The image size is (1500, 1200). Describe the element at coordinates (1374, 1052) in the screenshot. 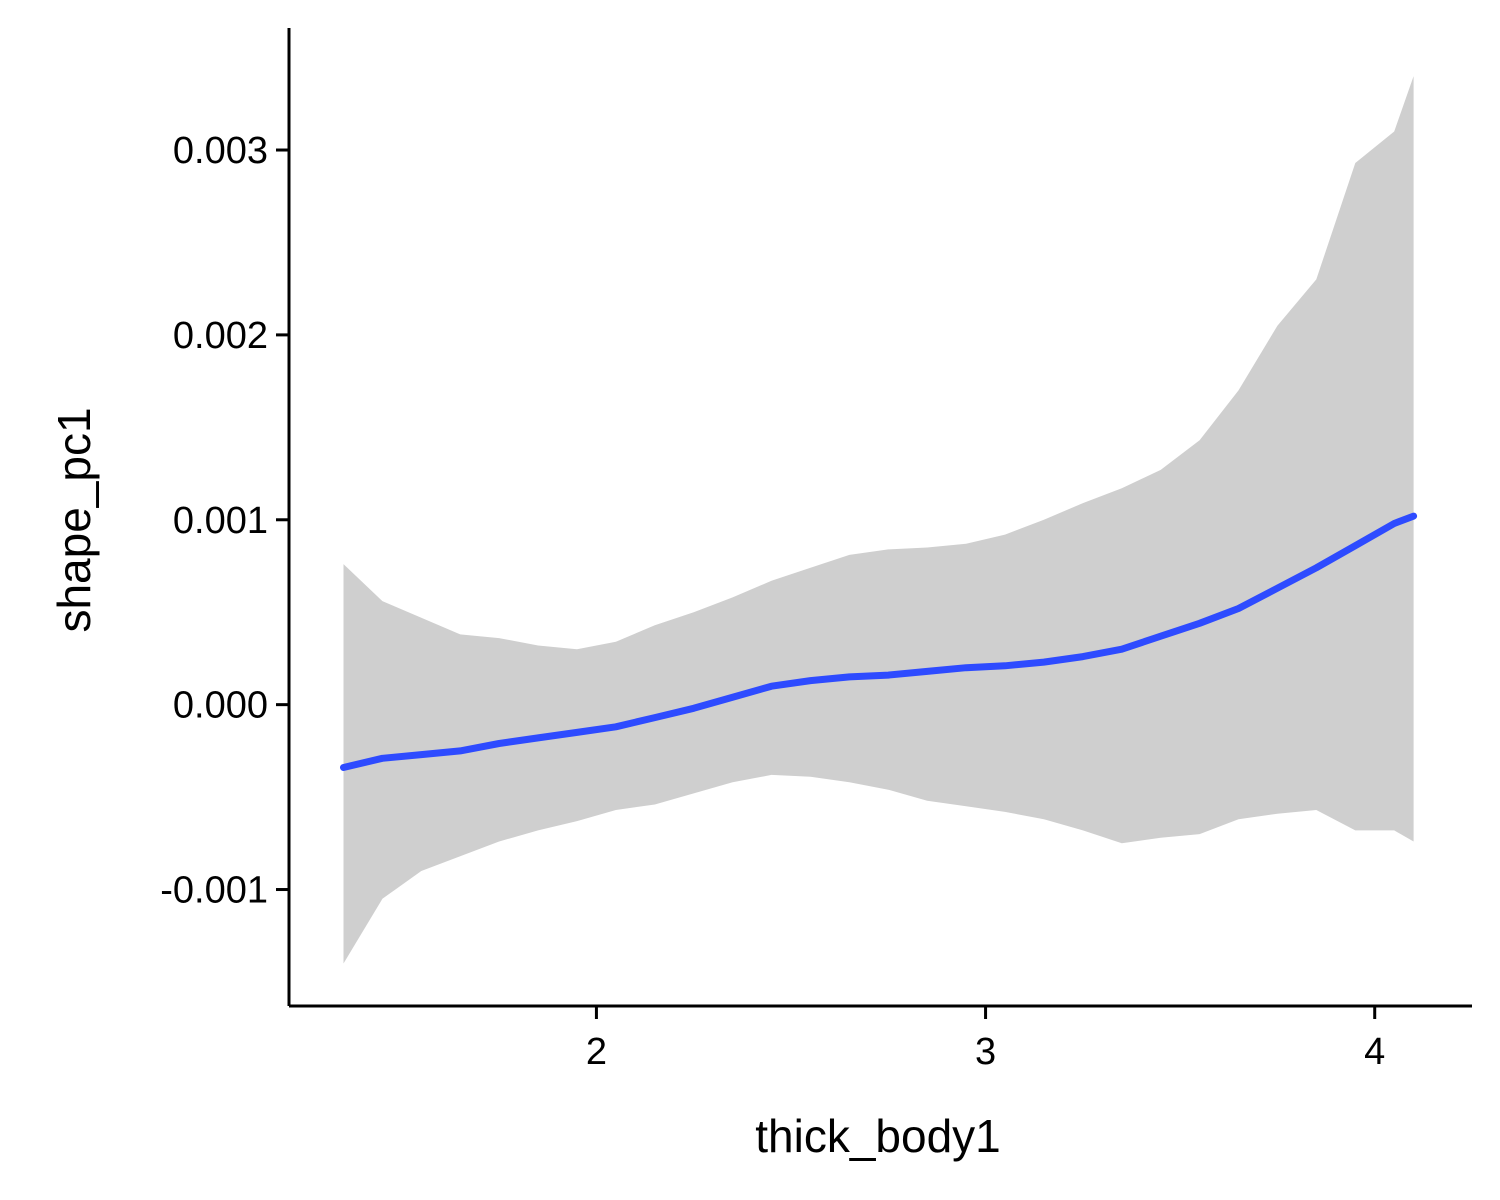

I see `x-tick-label: 4` at that location.